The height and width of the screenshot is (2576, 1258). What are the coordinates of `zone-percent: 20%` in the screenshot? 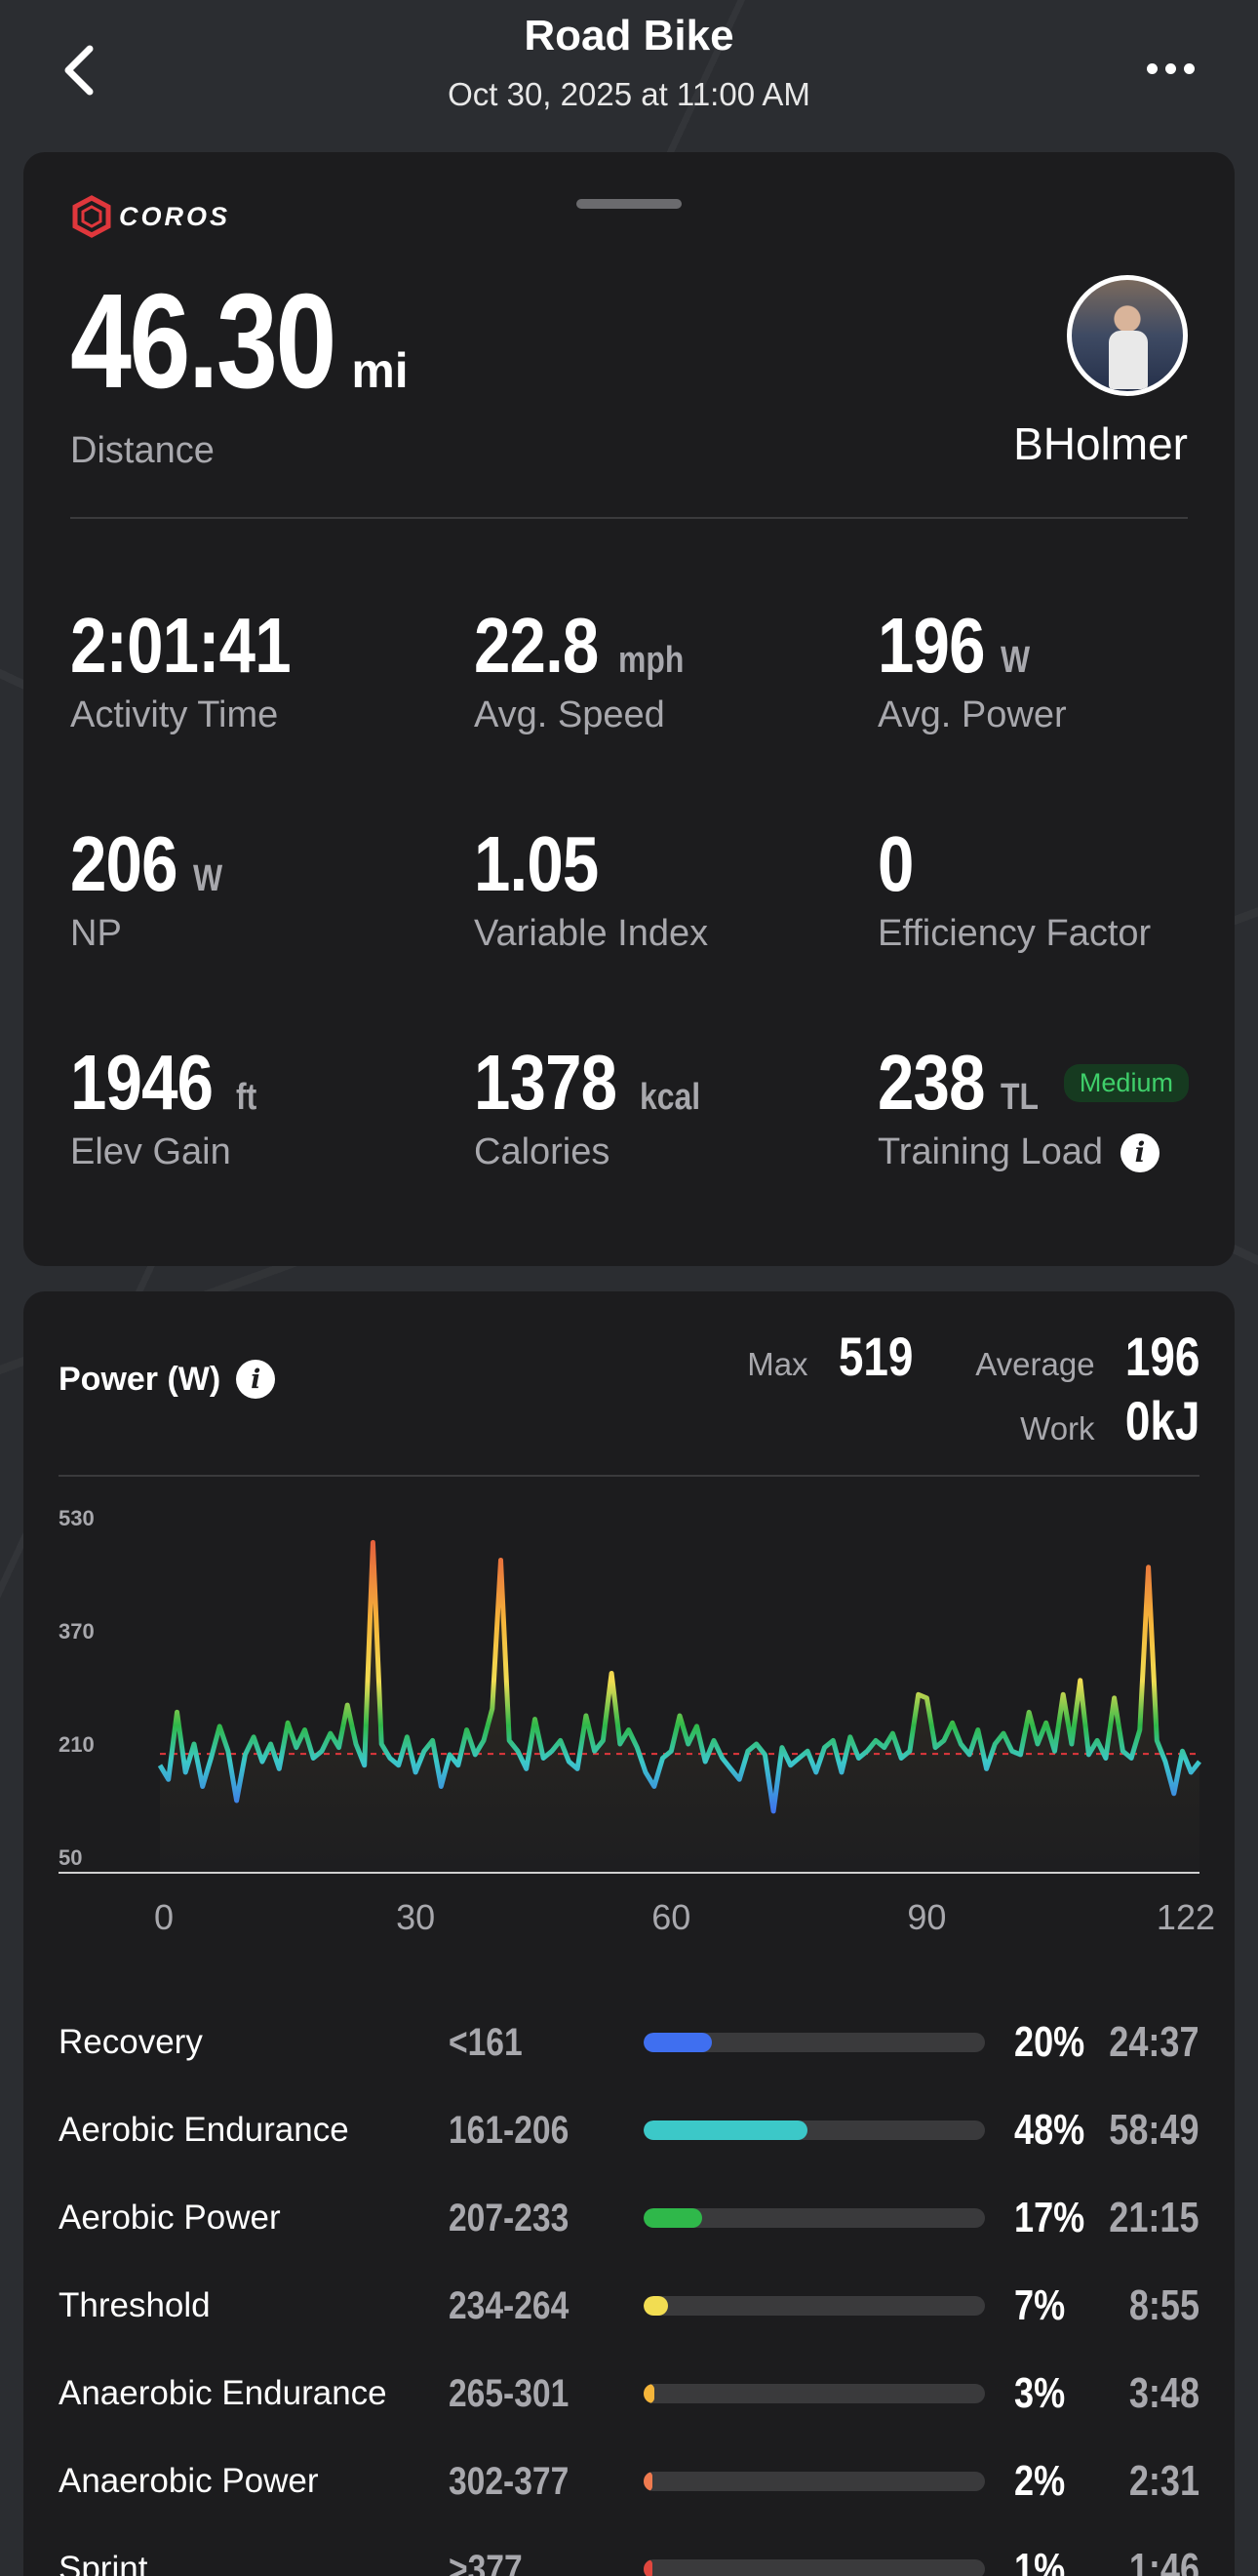 It's located at (1050, 2042).